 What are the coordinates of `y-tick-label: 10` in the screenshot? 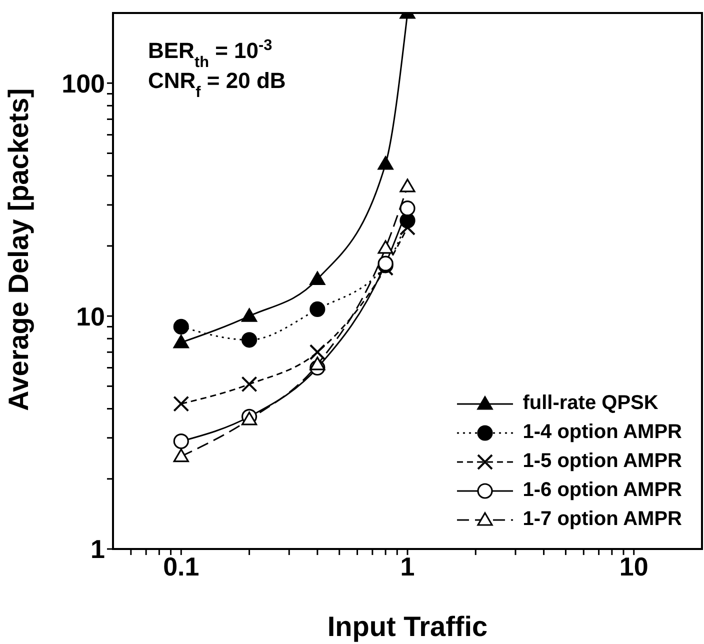 It's located at (90, 316).